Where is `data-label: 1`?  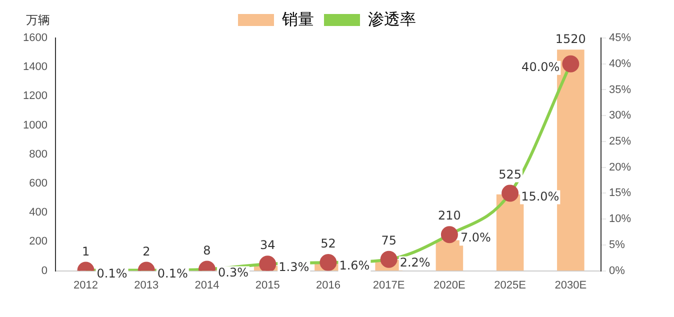 data-label: 1 is located at coordinates (86, 251).